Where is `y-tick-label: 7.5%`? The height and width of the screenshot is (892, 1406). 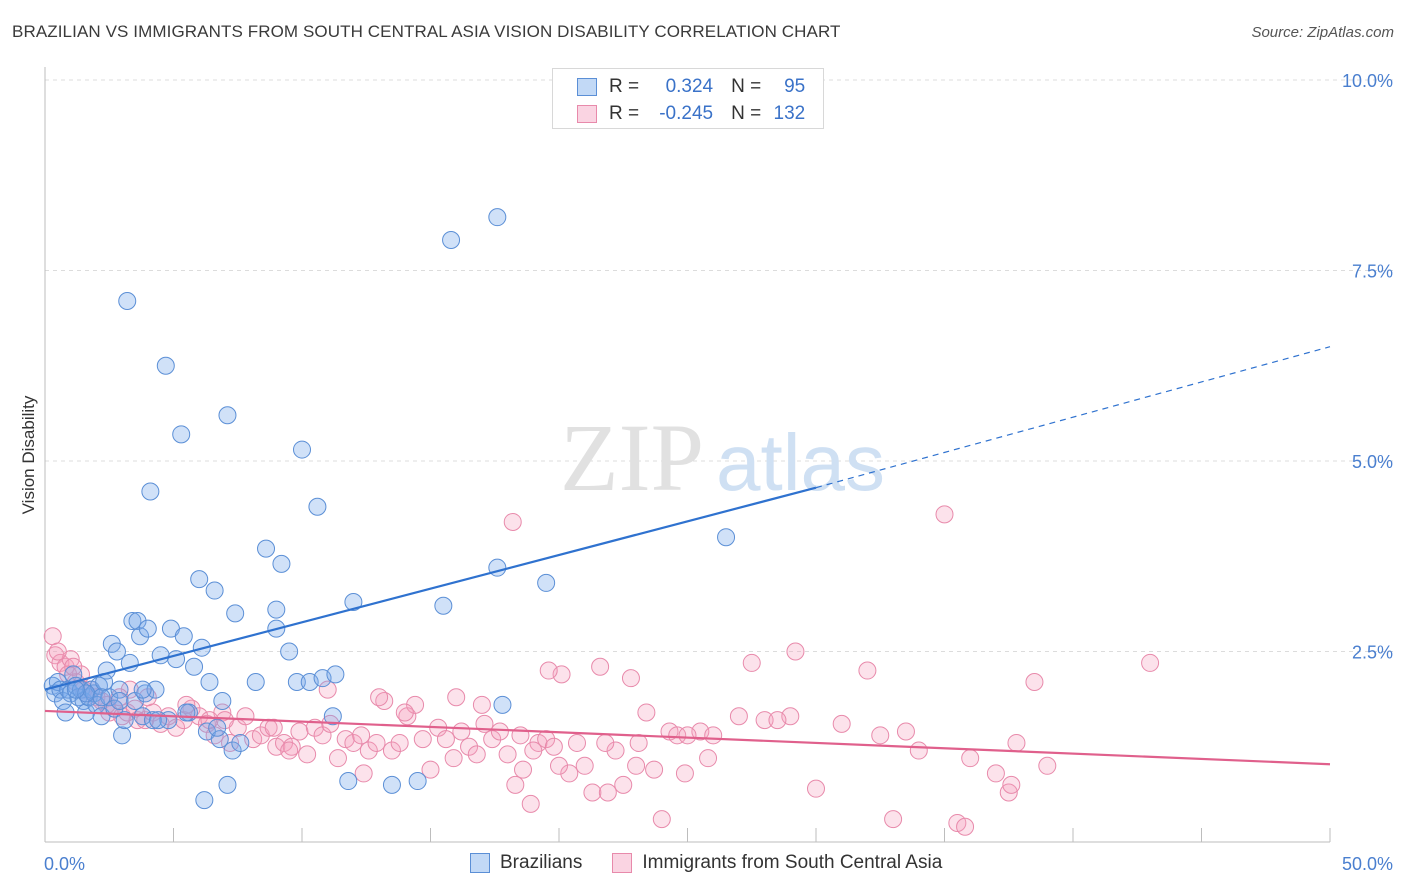
y-tick-label: 7.5% is located at coordinates (1372, 272).